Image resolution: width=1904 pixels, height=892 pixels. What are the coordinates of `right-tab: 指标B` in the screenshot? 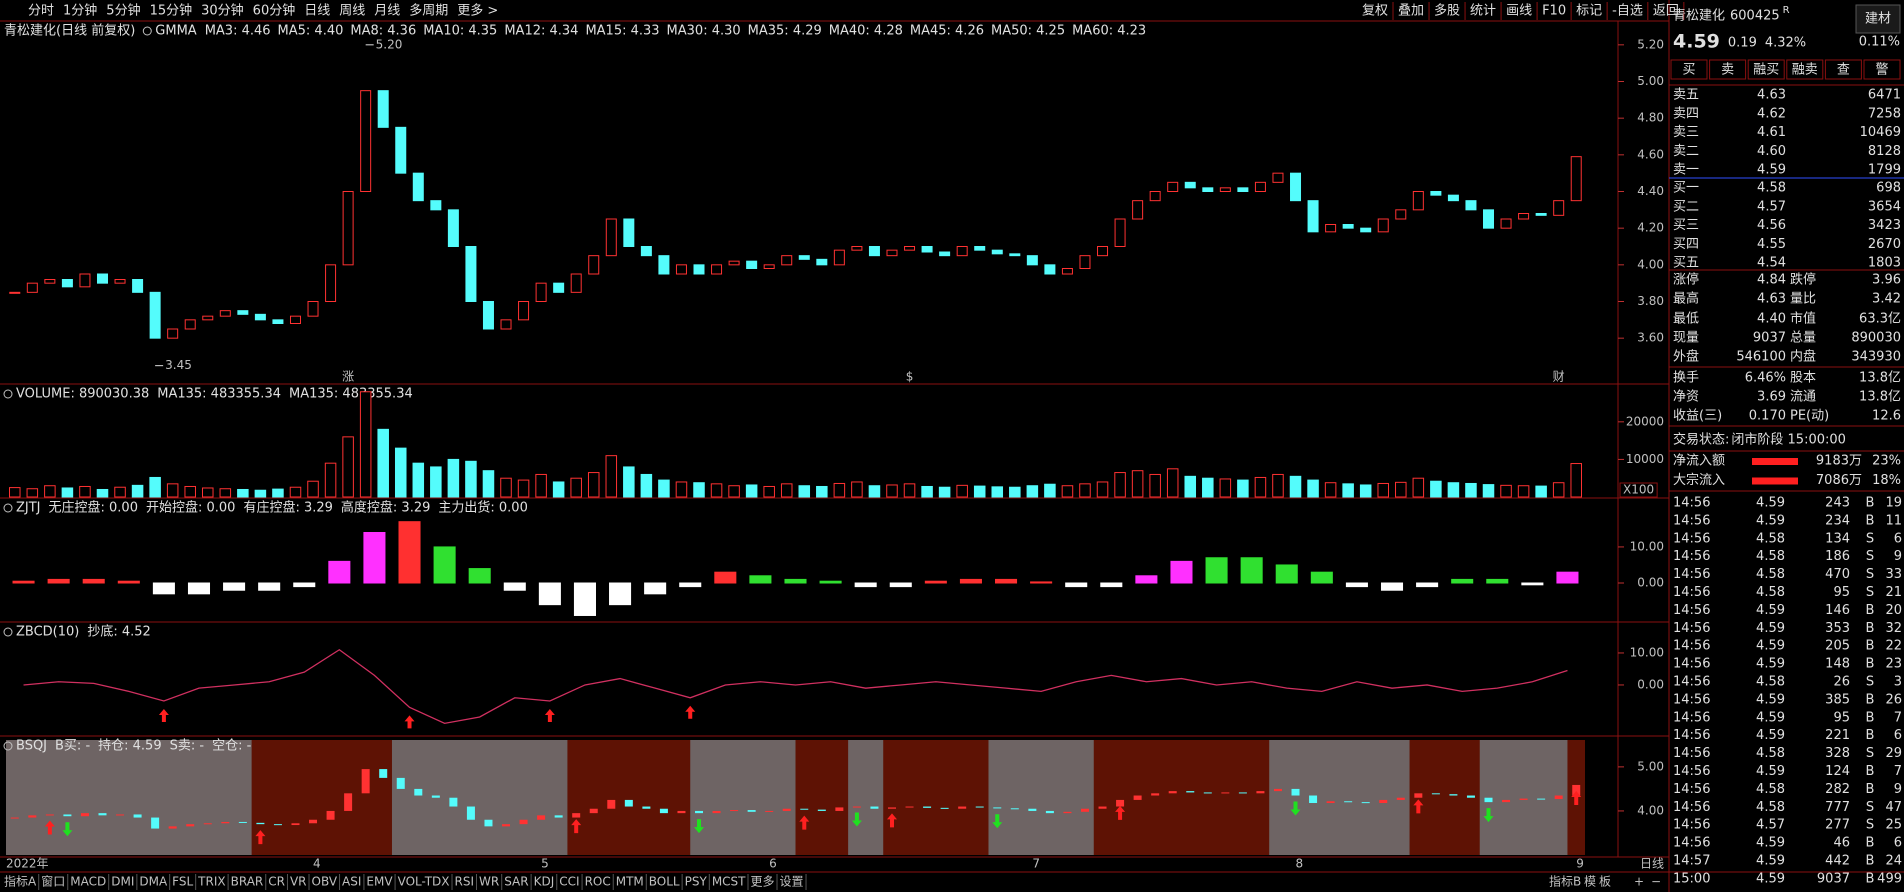 It's located at (1565, 881).